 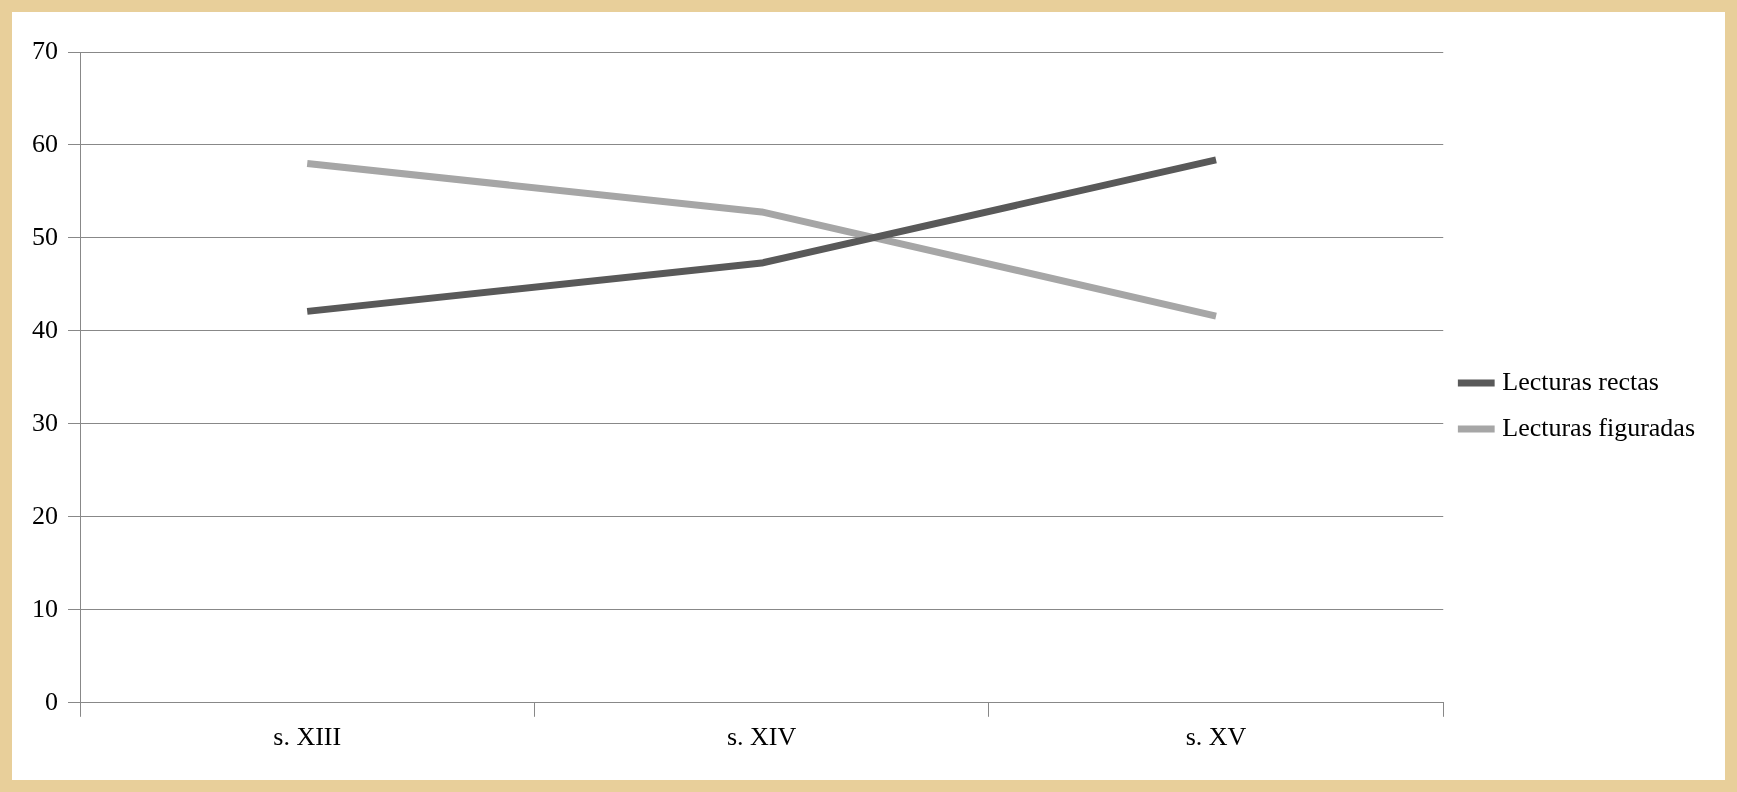 I want to click on y-tick-label: 70, so click(x=45, y=50).